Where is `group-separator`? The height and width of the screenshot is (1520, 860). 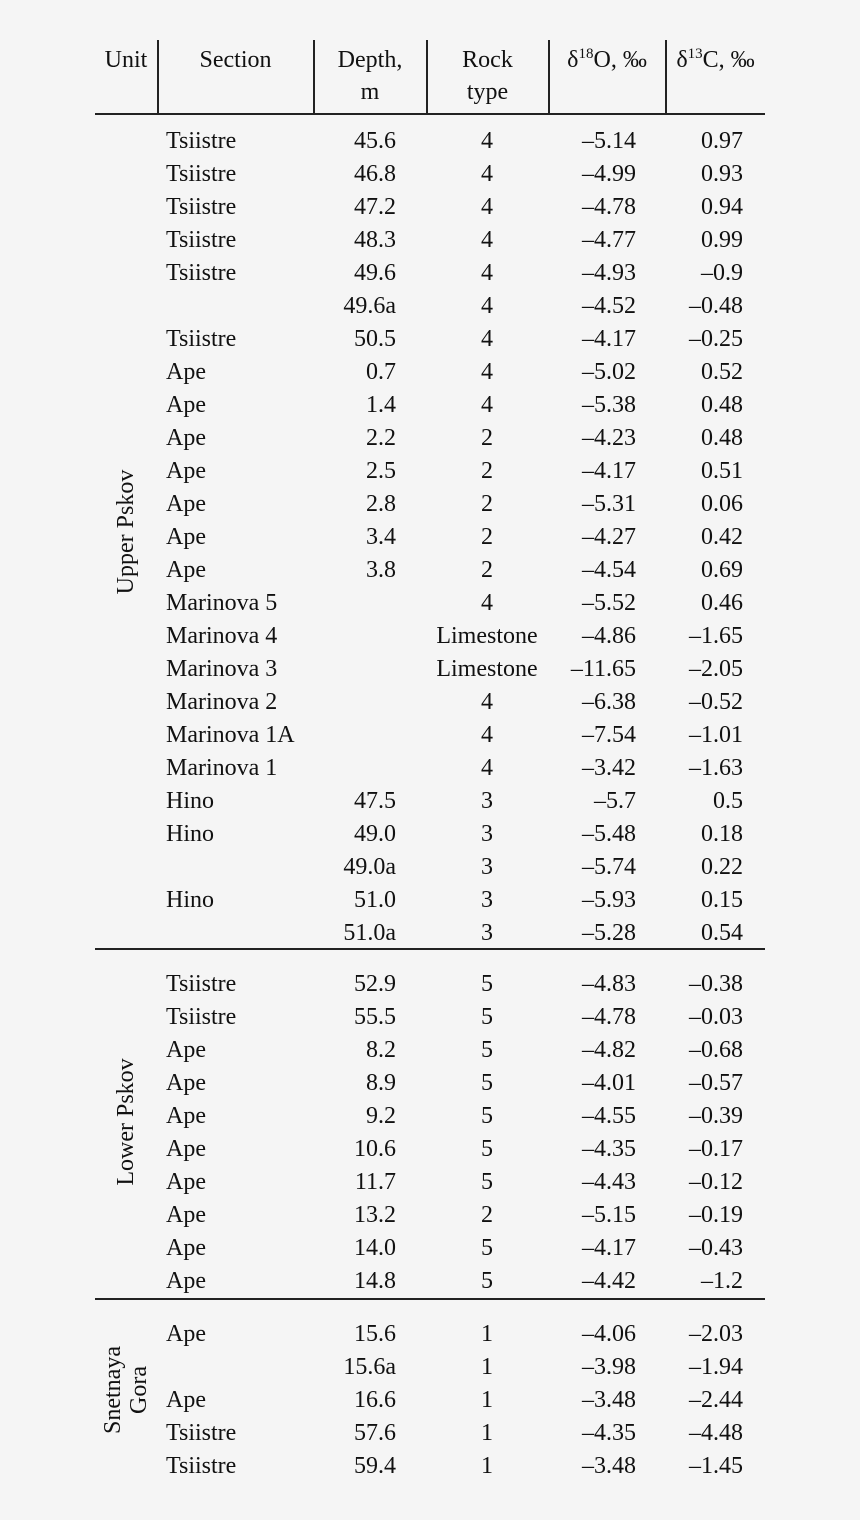
group-separator is located at coordinates (430, 1299).